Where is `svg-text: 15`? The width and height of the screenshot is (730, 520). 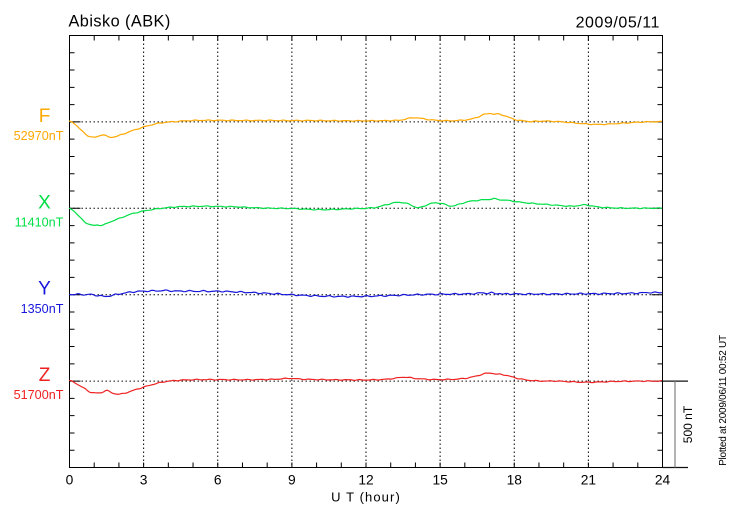
svg-text: 15 is located at coordinates (440, 480).